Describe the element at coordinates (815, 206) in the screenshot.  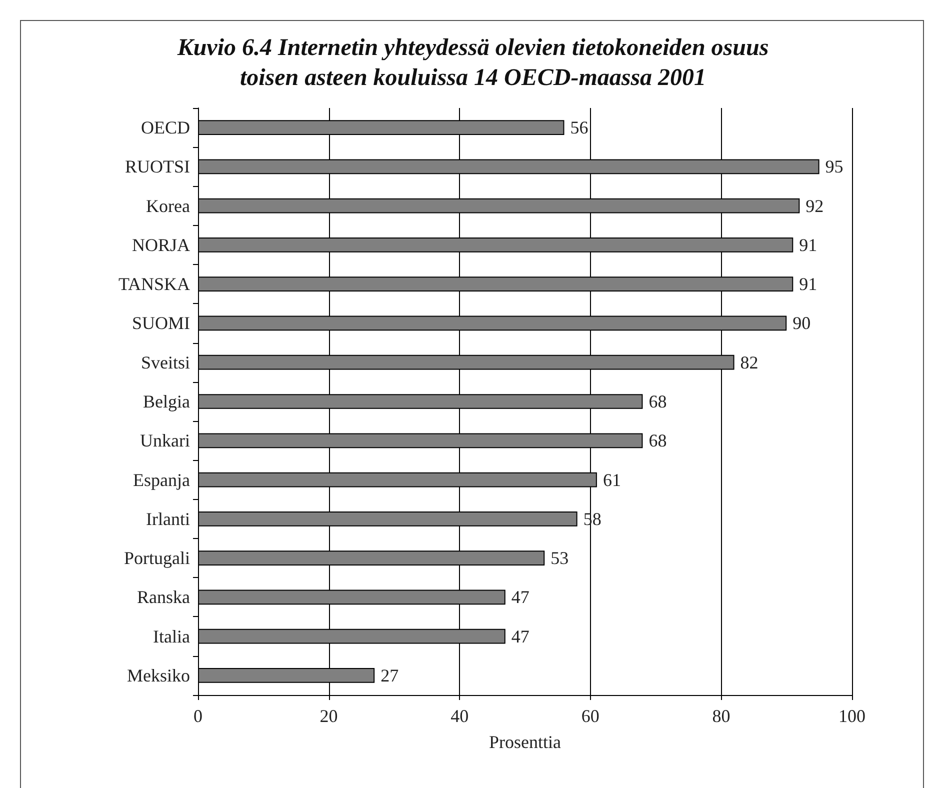
I see `data-label: 92` at that location.